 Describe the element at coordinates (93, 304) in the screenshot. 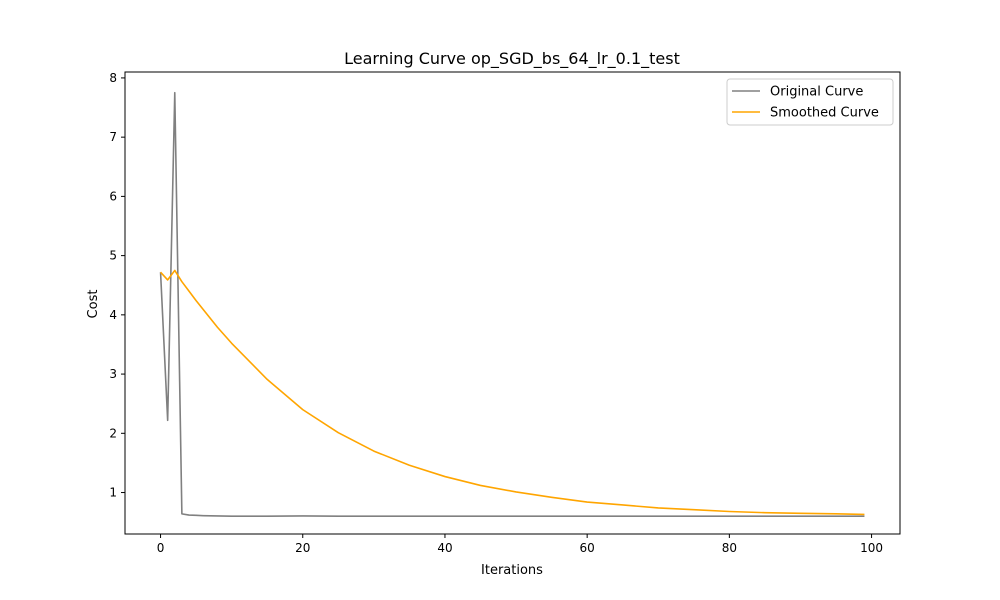

I see `y-axis-label: Cost` at that location.